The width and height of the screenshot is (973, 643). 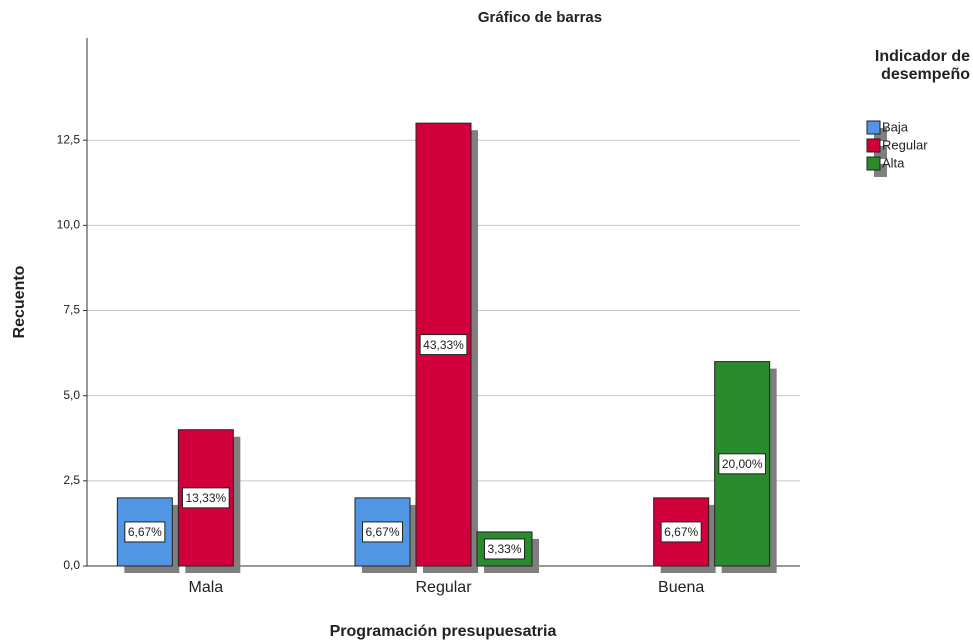 I want to click on value-label: 13,33%, so click(x=205, y=498).